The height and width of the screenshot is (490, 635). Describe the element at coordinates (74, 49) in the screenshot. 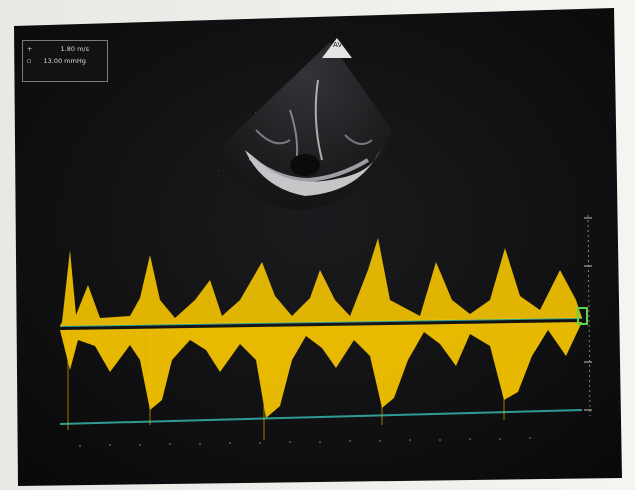

I see `measurement-velocity: 1.80 m/s` at that location.